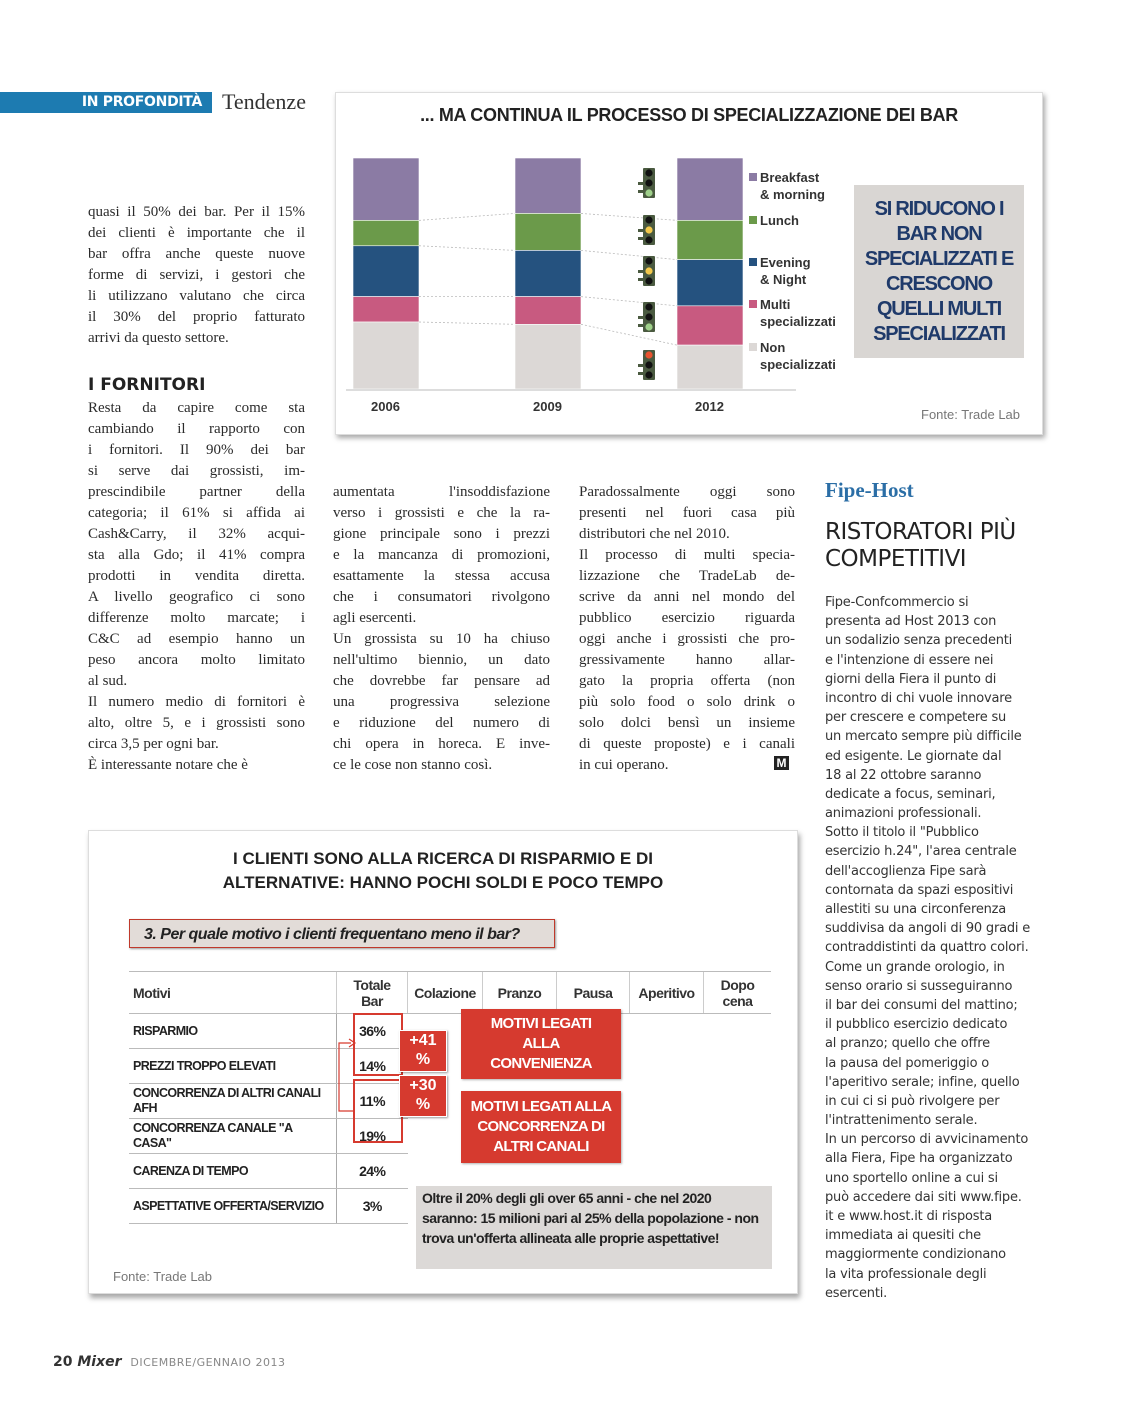 Image resolution: width=1135 pixels, height=1402 pixels. What do you see at coordinates (921, 1005) in the screenshot?
I see `text-line: il bar dei consumi del mattino;` at bounding box center [921, 1005].